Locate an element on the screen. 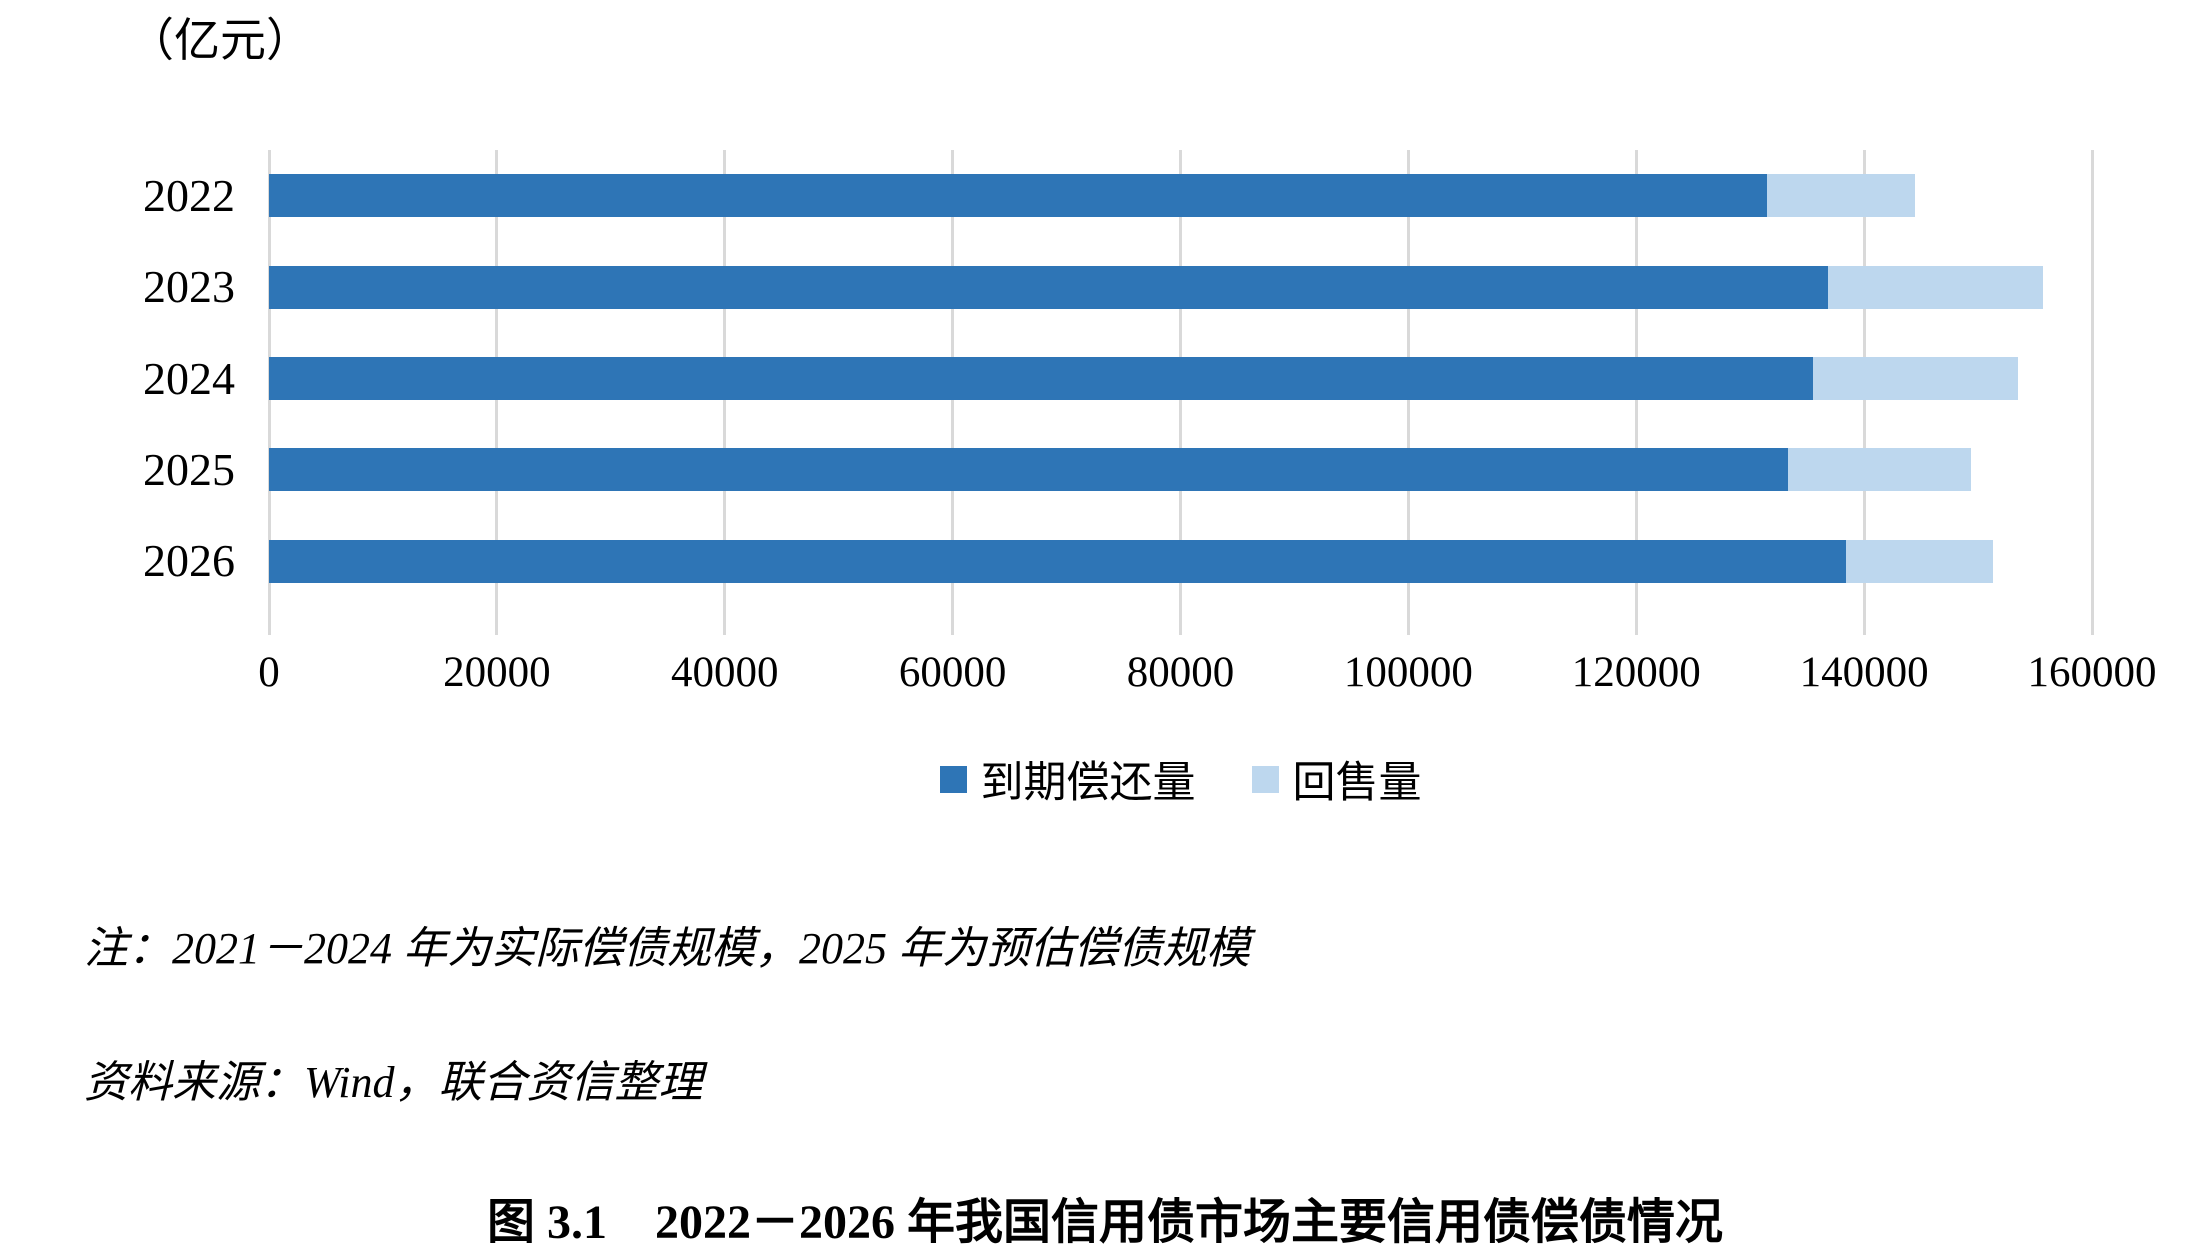 Image resolution: width=2210 pixels, height=1260 pixels. bar-row-2023 is located at coordinates (1156, 287).